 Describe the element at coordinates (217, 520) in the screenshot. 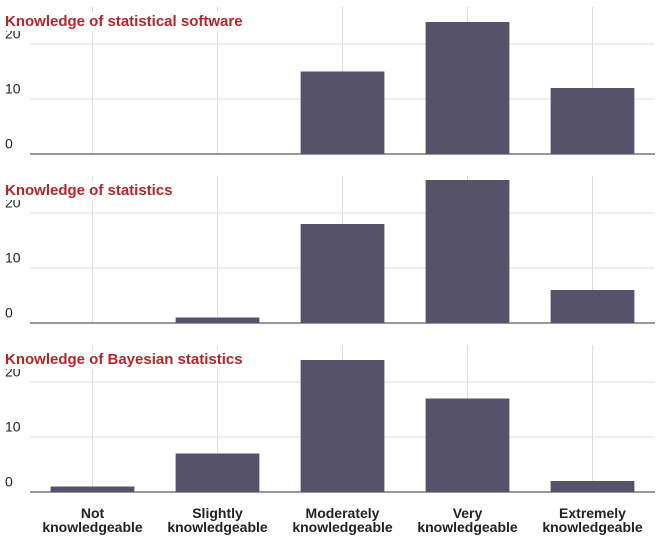

I see `x-tick-label: Slightly knowledgeable` at that location.